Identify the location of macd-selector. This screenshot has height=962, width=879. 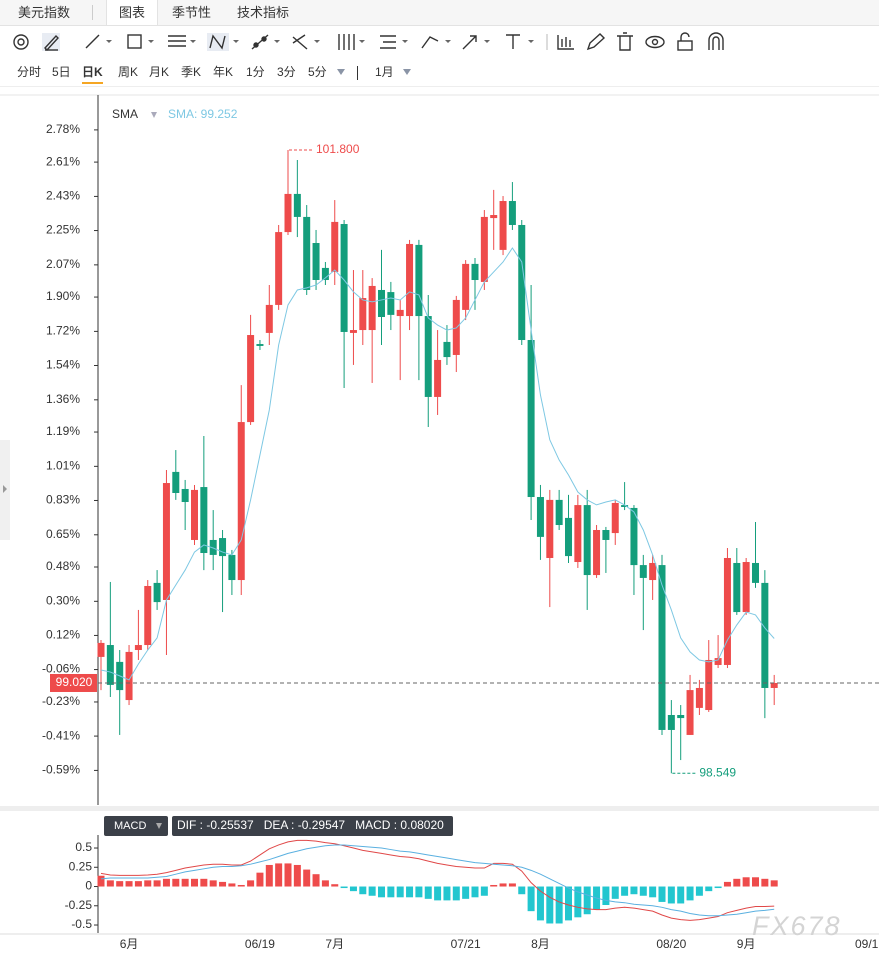
(136, 826).